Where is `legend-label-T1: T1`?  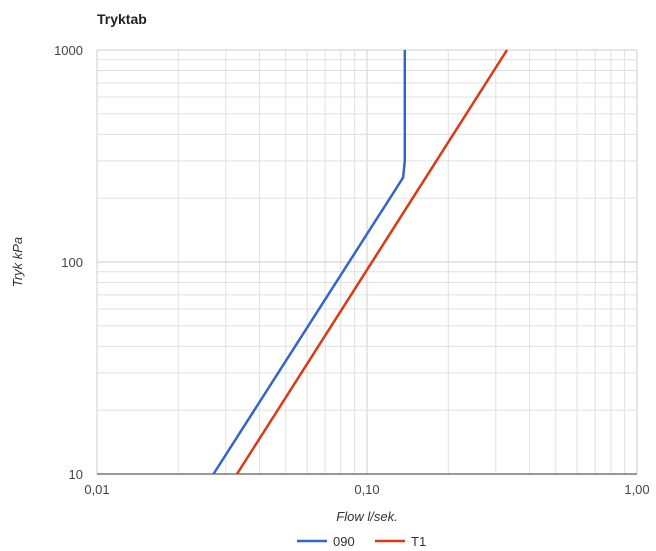
legend-label-T1: T1 is located at coordinates (418, 541).